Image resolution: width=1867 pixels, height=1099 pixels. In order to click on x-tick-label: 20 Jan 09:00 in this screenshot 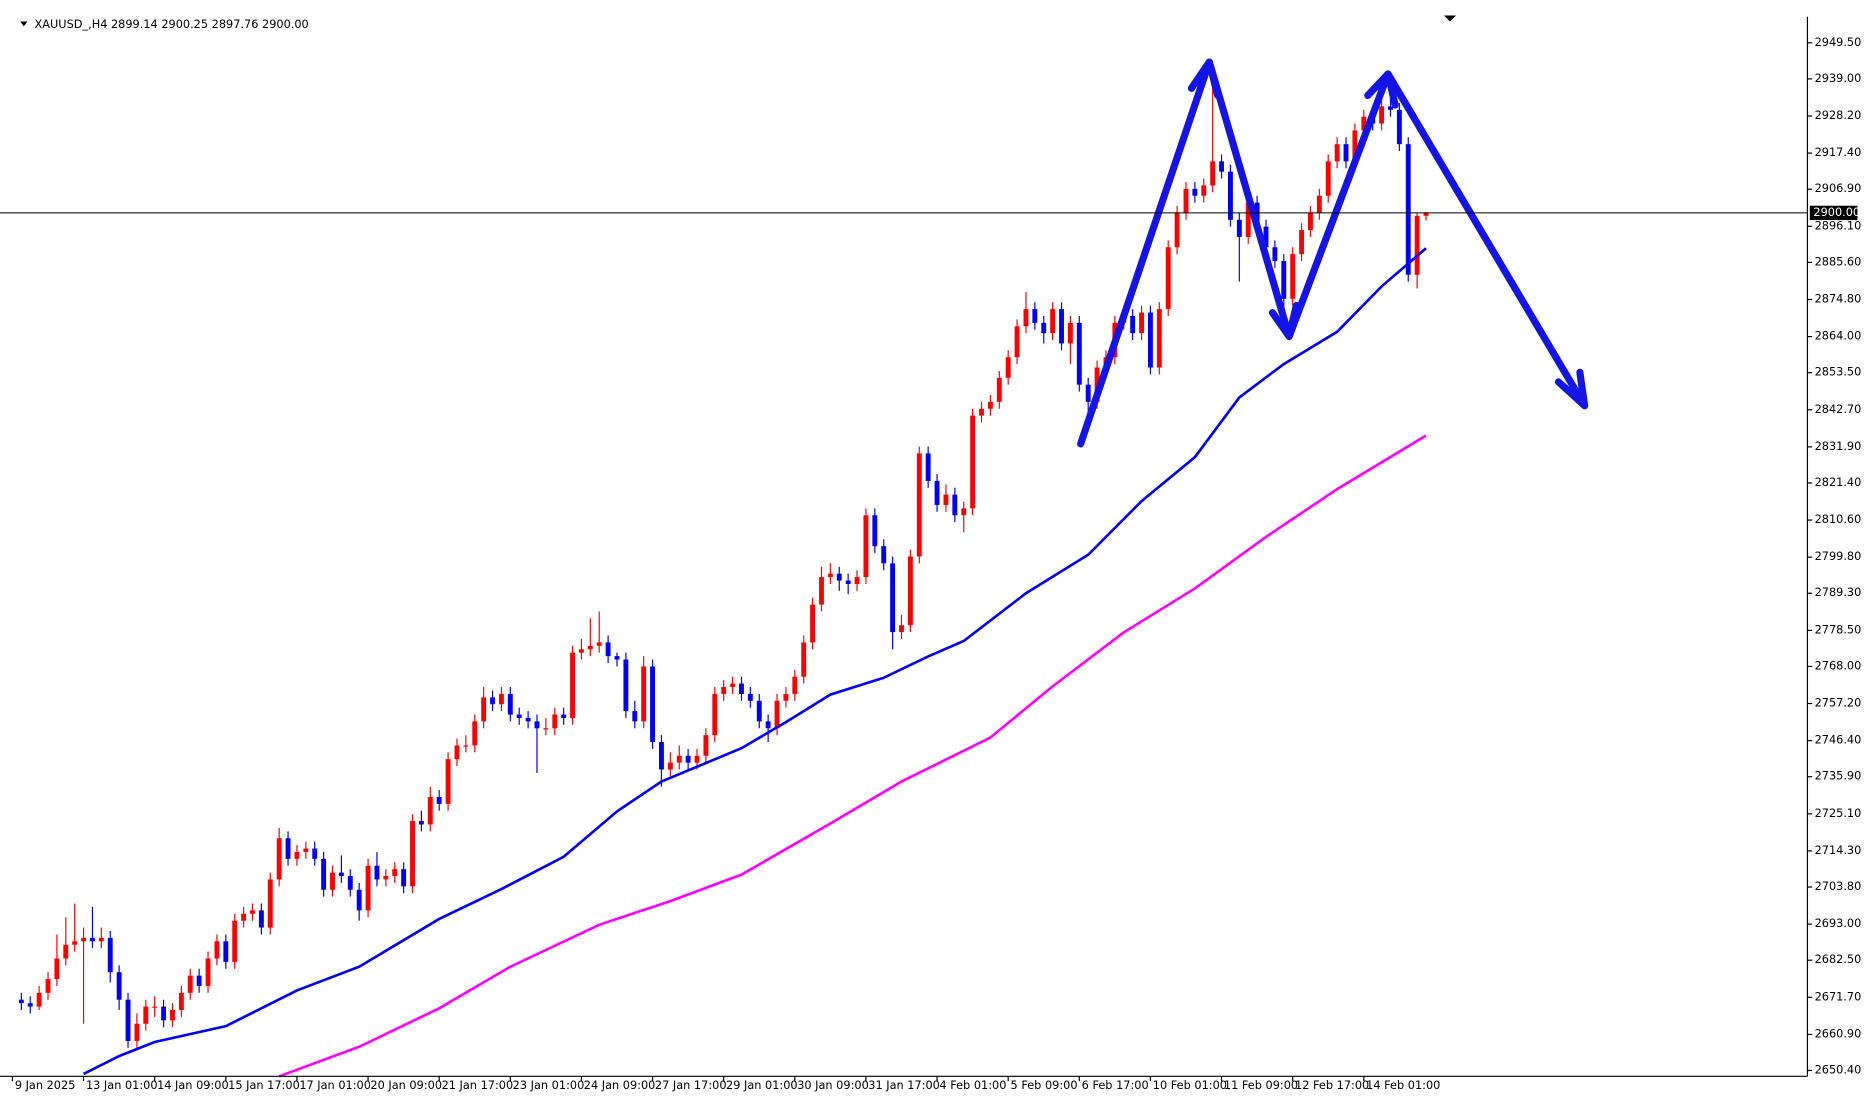, I will do `click(406, 1085)`.